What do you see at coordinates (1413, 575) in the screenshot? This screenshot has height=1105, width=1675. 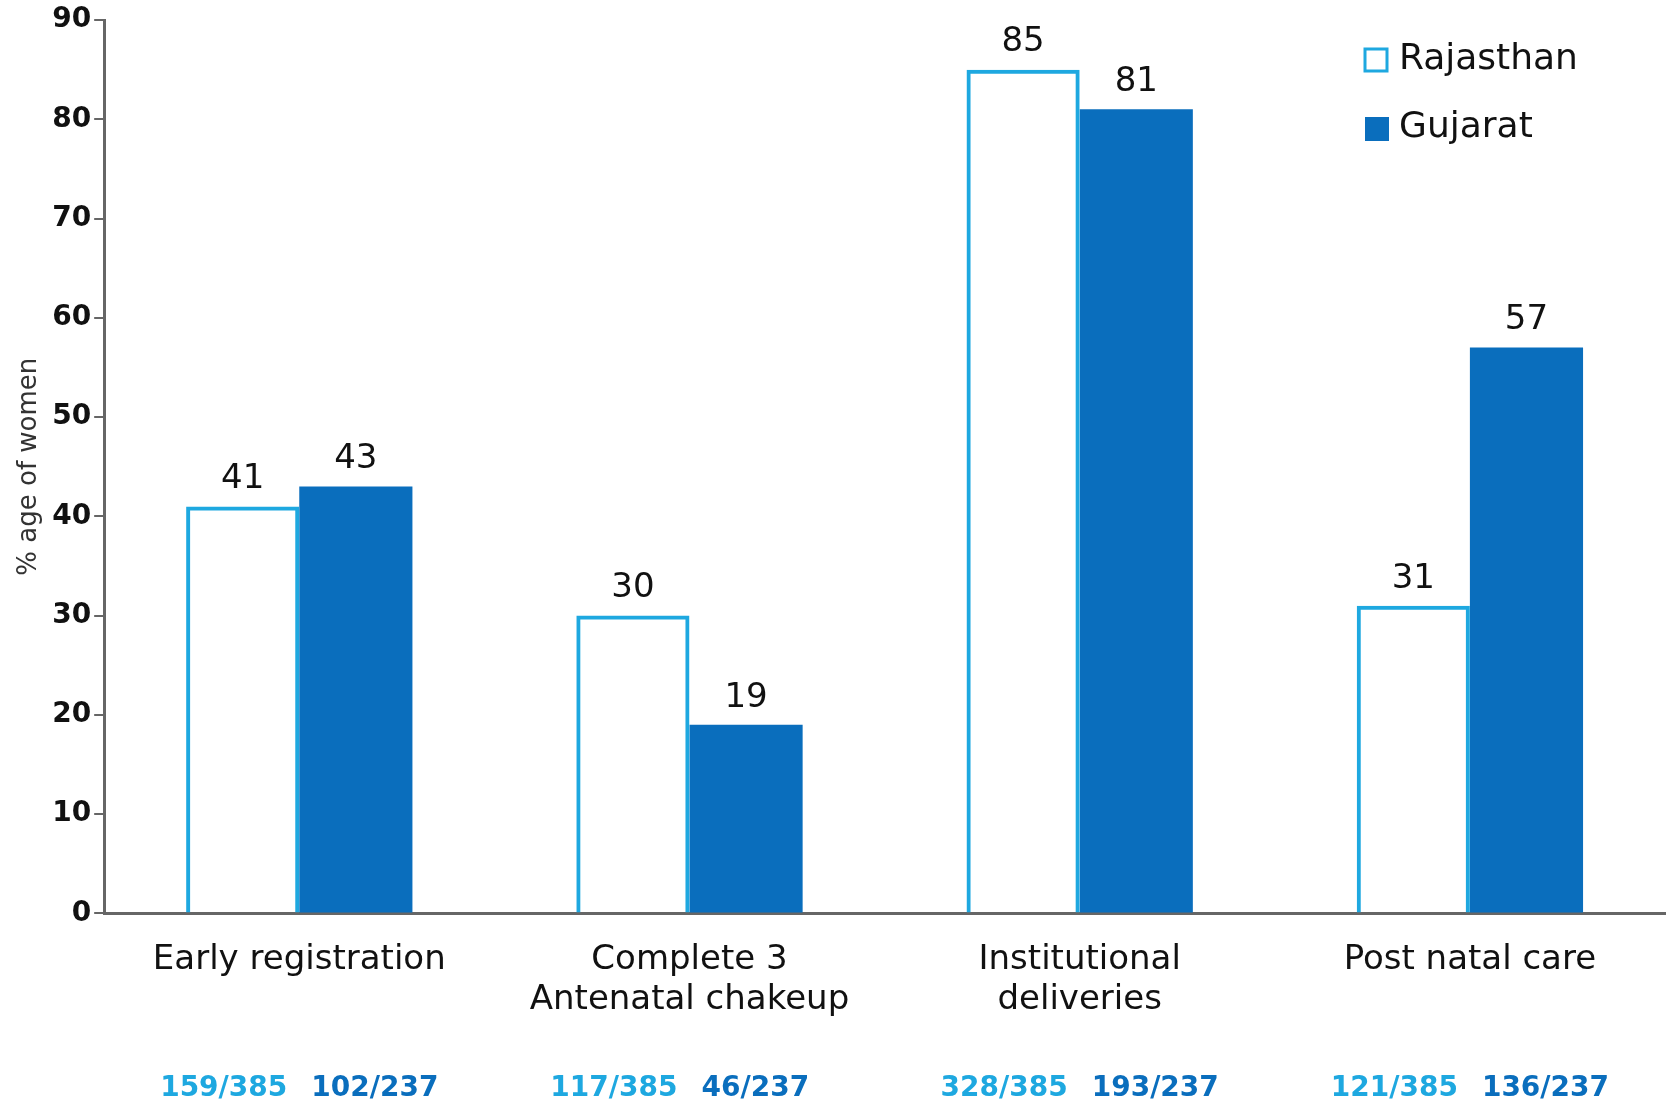 I see `data-label: 31` at bounding box center [1413, 575].